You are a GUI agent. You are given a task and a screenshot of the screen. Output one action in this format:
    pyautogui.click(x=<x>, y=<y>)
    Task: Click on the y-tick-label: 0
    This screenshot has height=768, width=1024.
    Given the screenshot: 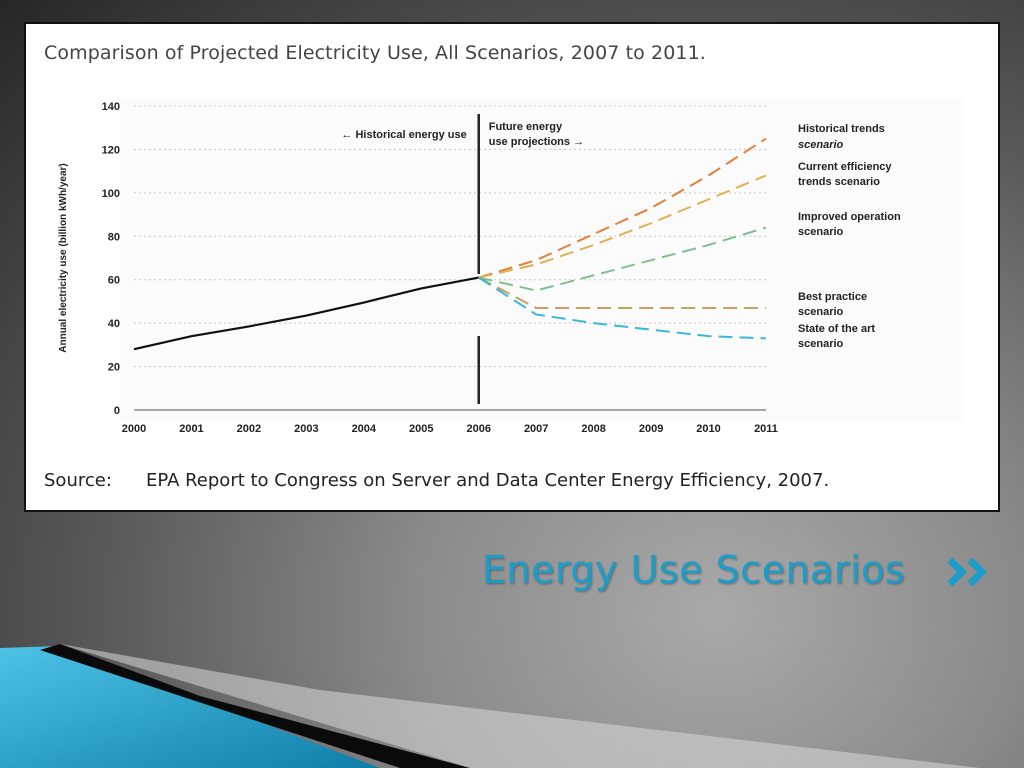 What is the action you would take?
    pyautogui.click(x=117, y=411)
    